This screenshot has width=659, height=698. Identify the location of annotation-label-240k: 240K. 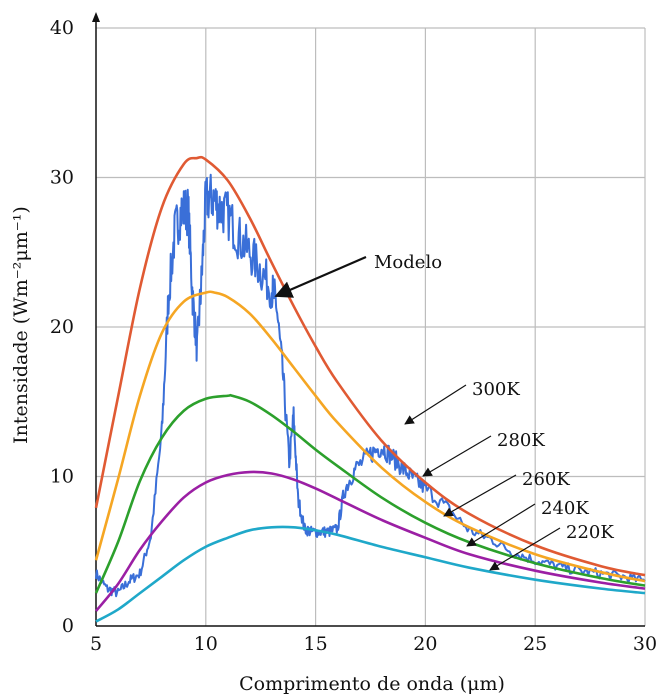
(565, 508).